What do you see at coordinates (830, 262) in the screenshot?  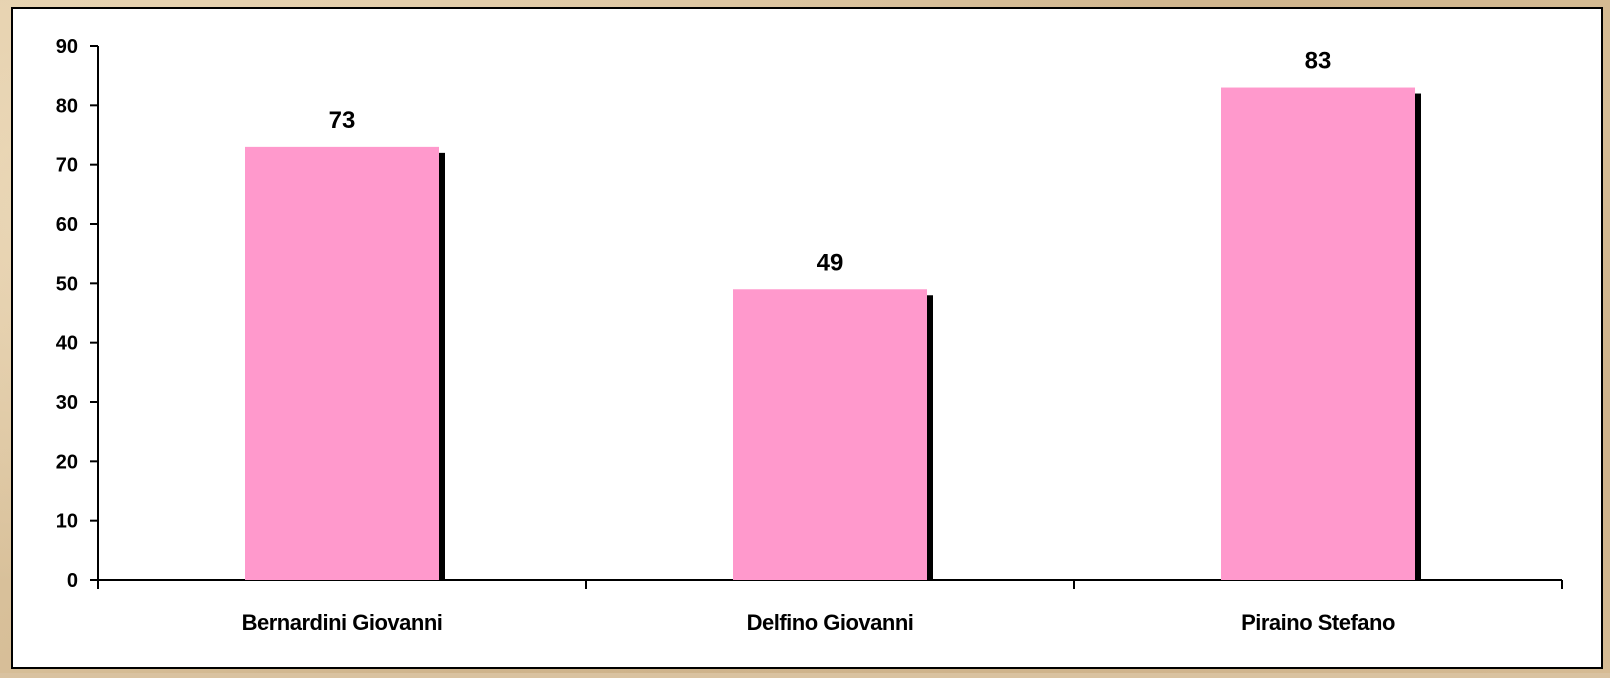 I see `data-label: 49` at bounding box center [830, 262].